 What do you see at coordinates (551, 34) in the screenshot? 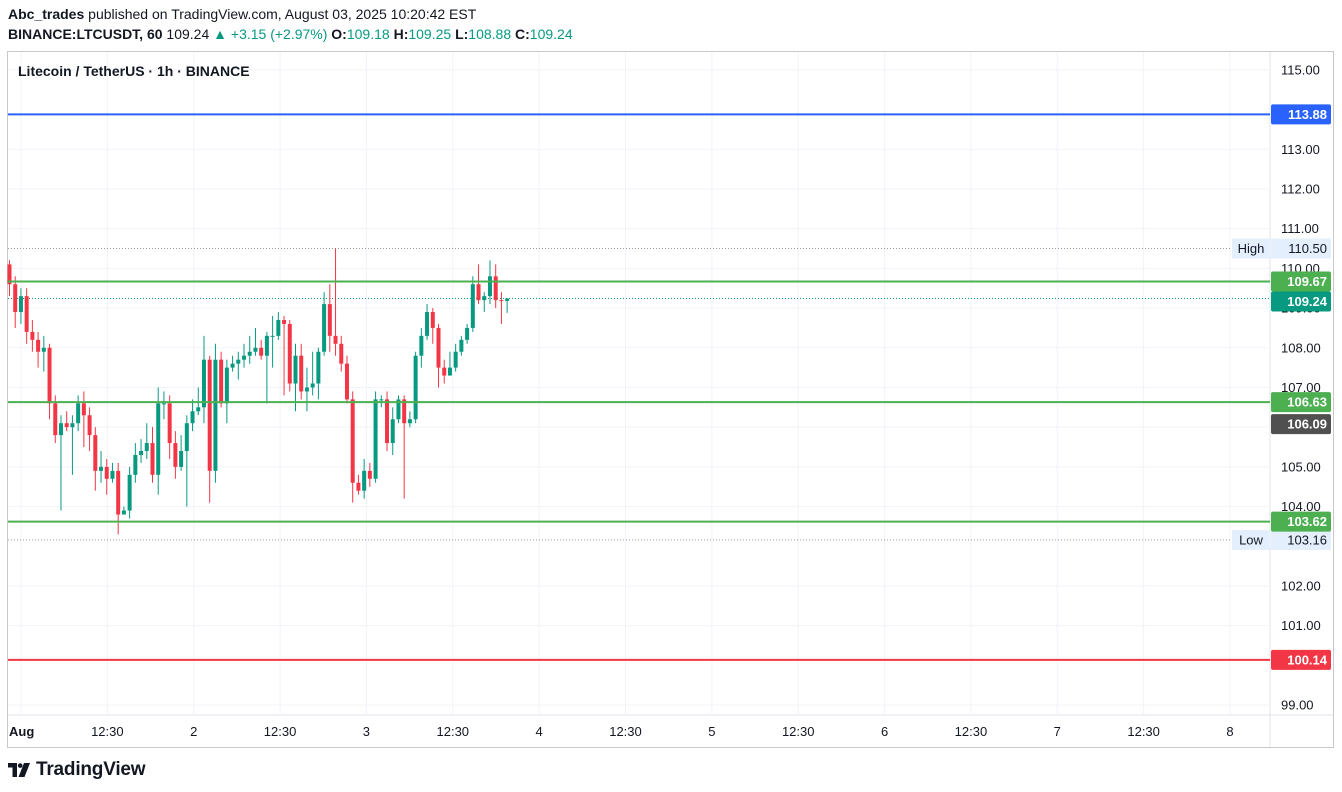
I see `close-value: 109.24` at bounding box center [551, 34].